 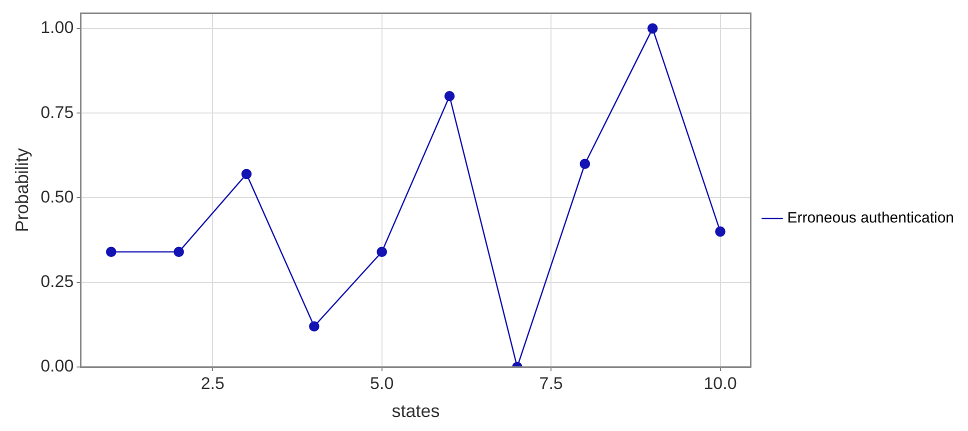 What do you see at coordinates (720, 383) in the screenshot?
I see `x-tick-label: 10.0` at bounding box center [720, 383].